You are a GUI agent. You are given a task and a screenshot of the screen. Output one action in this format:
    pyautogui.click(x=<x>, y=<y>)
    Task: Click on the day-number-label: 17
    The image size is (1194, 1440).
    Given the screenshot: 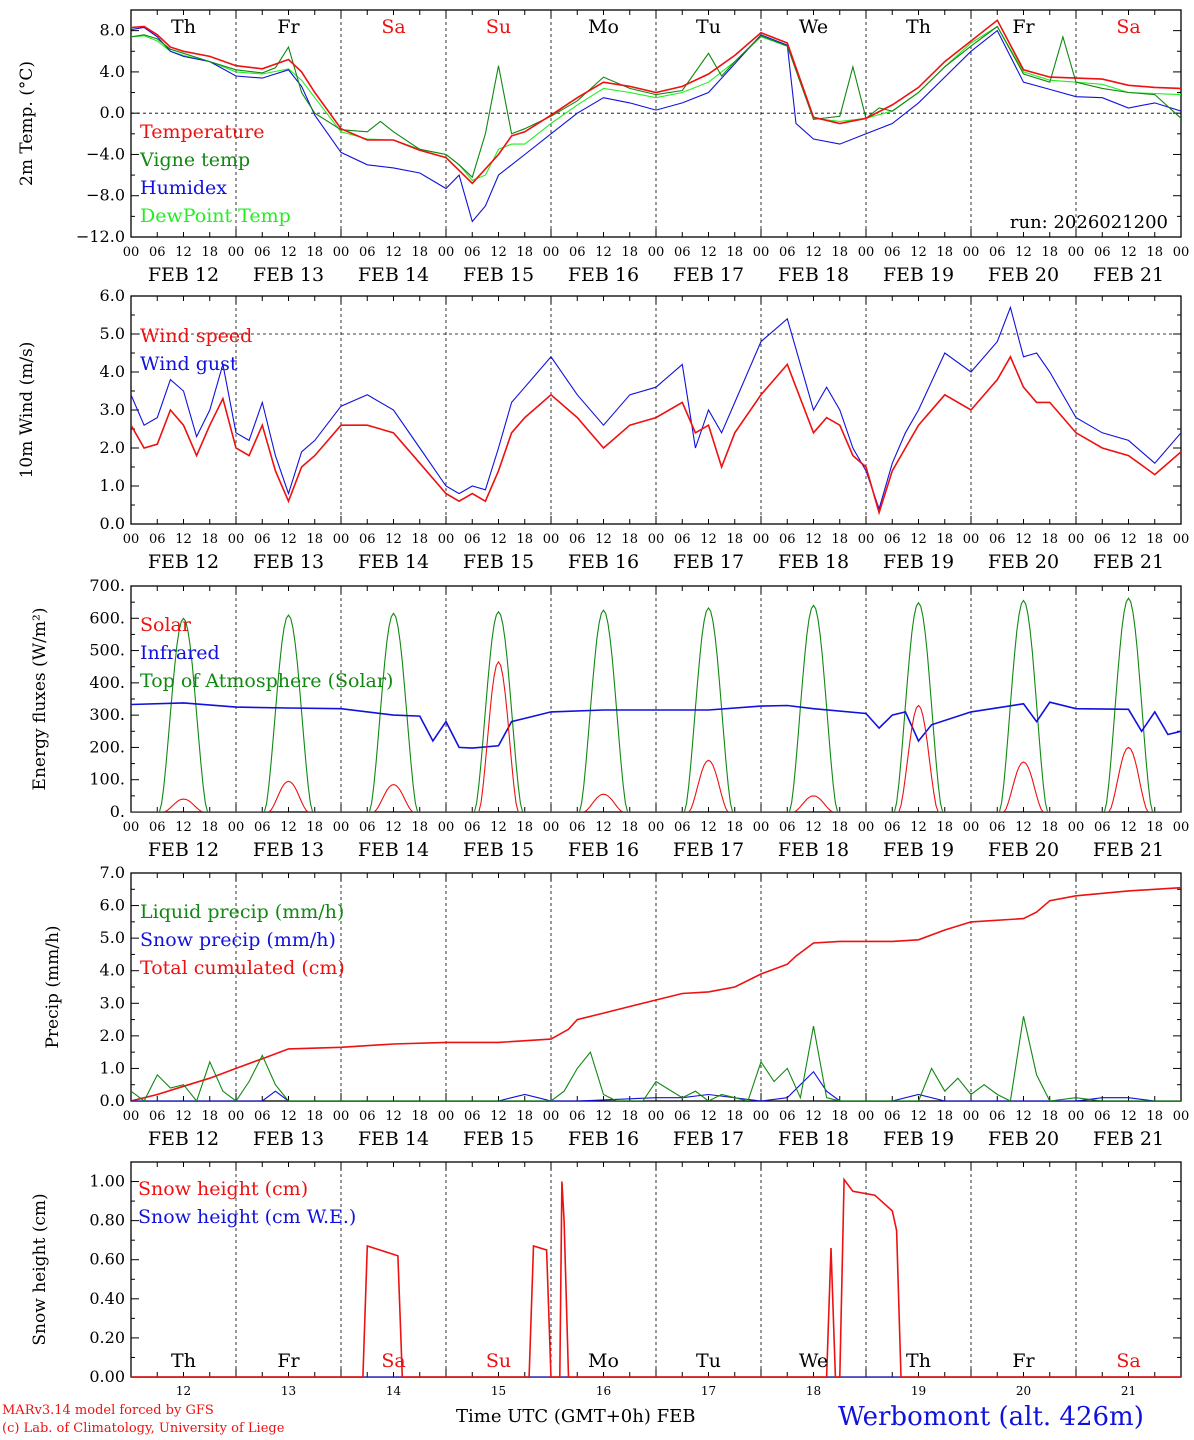 What is the action you would take?
    pyautogui.click(x=708, y=1391)
    